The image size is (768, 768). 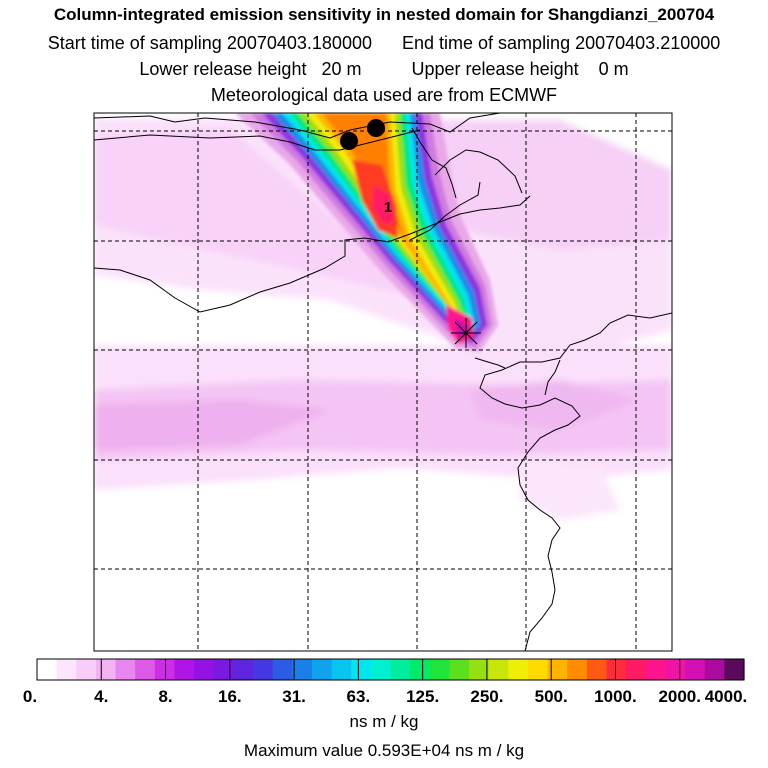 I want to click on maximum-value: Maximum value 0.593E+04 ns m / kg, so click(x=384, y=751).